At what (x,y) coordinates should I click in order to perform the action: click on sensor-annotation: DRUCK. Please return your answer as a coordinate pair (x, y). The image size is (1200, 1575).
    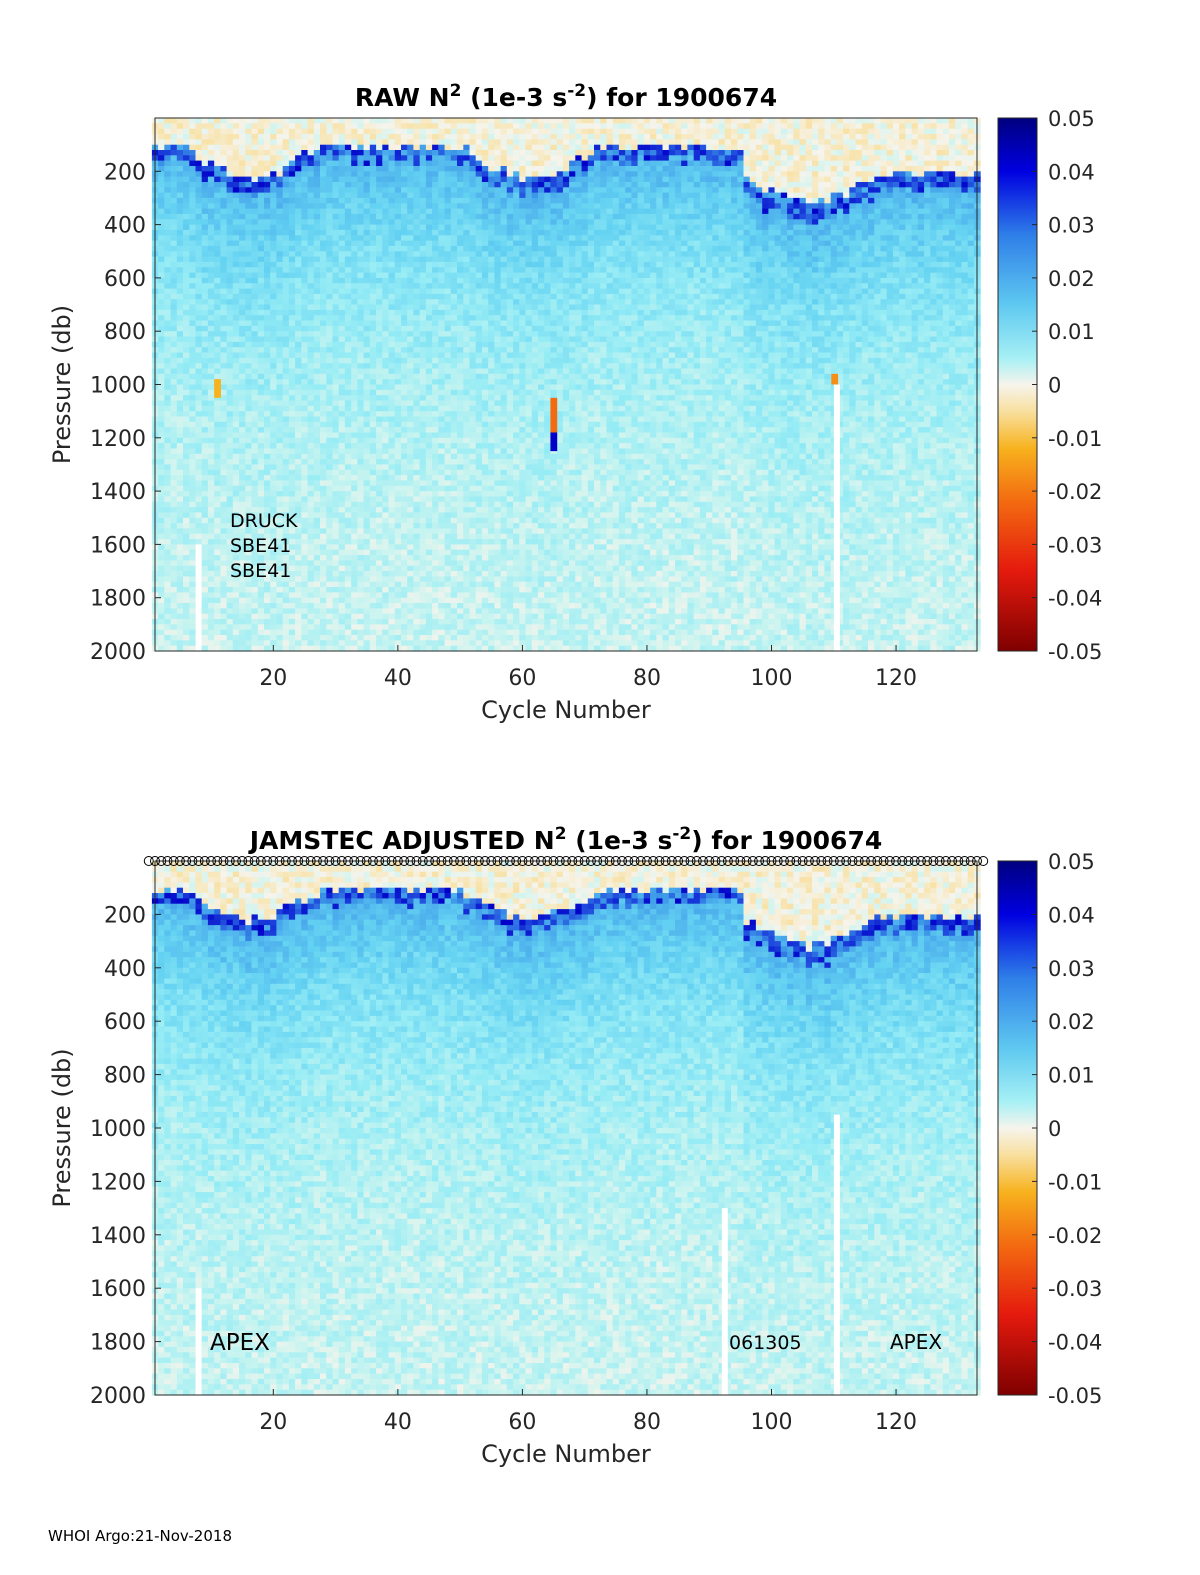
    Looking at the image, I should click on (264, 521).